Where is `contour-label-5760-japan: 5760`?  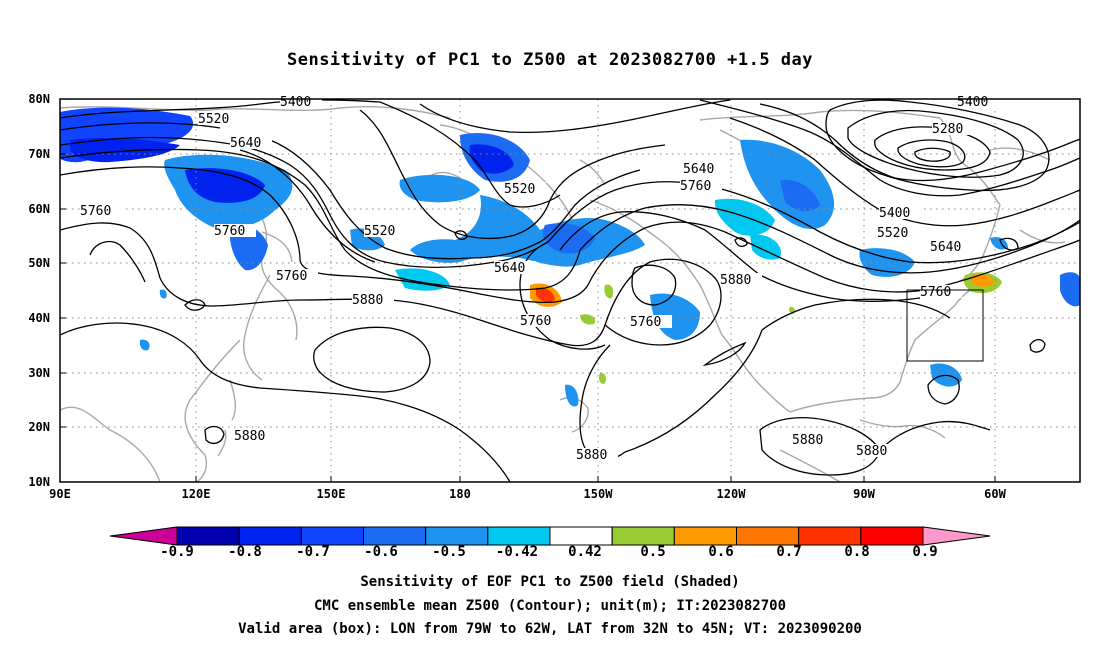
contour-label-5760-japan: 5760 is located at coordinates (291, 276).